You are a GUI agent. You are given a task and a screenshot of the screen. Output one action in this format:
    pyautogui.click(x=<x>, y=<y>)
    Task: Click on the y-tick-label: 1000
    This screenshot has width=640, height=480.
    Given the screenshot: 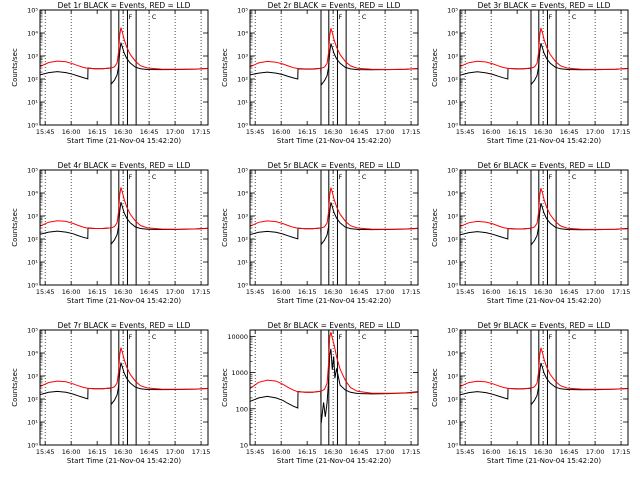 What is the action you would take?
    pyautogui.click(x=239, y=373)
    